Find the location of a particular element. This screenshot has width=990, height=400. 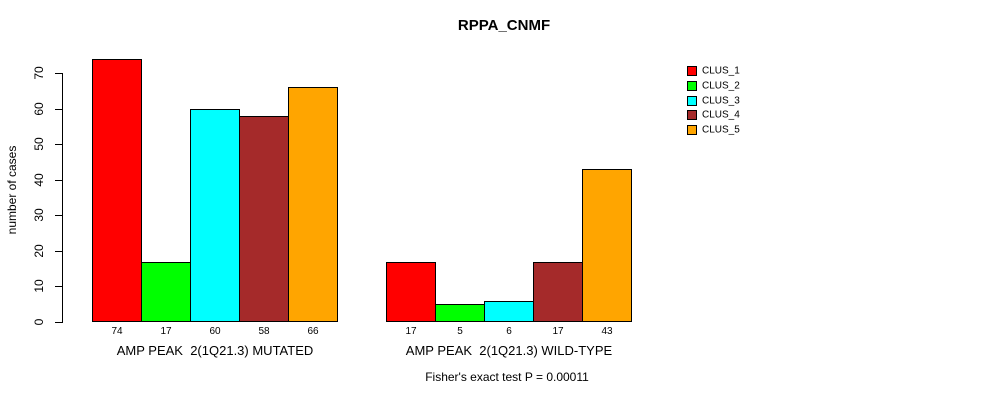

bar-clus_1-group2 is located at coordinates (411, 292).